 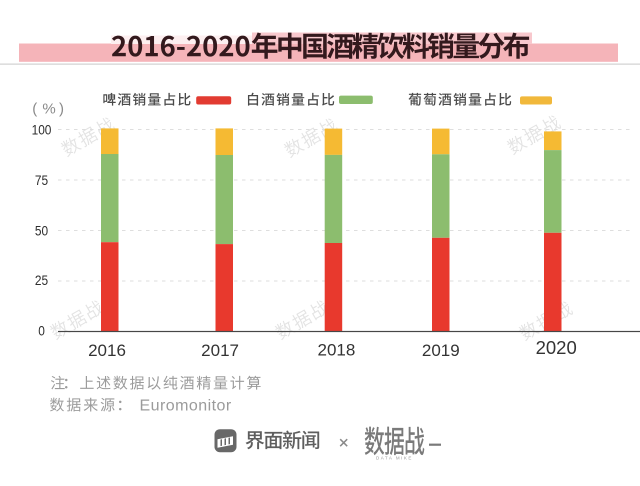 What do you see at coordinates (41, 230) in the screenshot?
I see `svg-text: 50` at bounding box center [41, 230].